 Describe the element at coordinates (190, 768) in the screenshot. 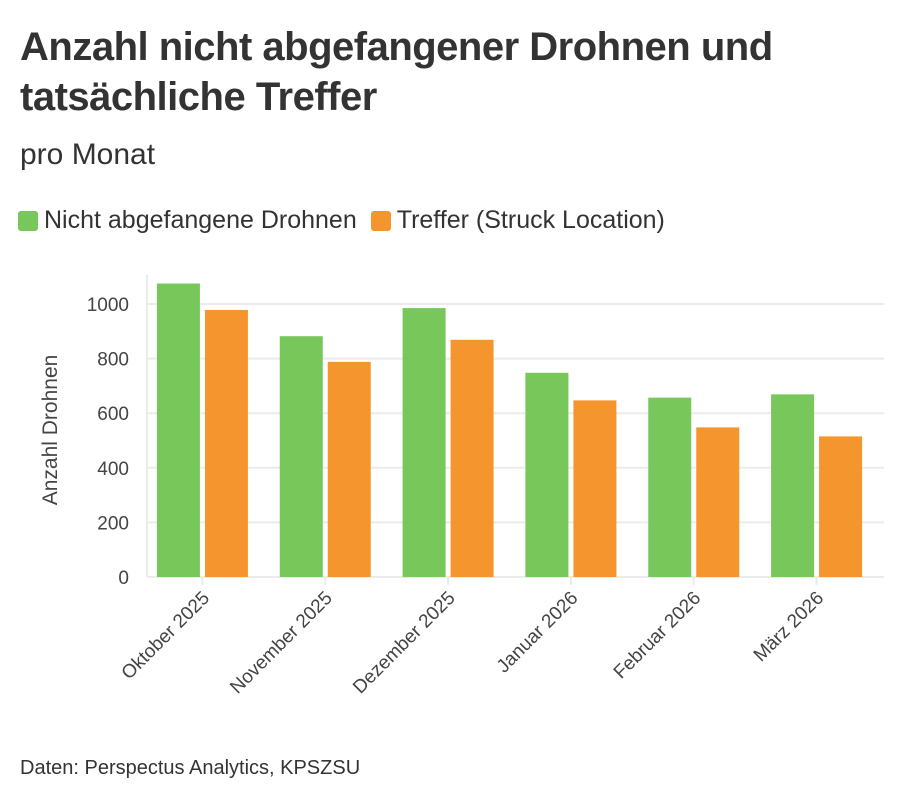

I see `source-note: Daten: Perspectus Analytics, KPSZSU` at that location.